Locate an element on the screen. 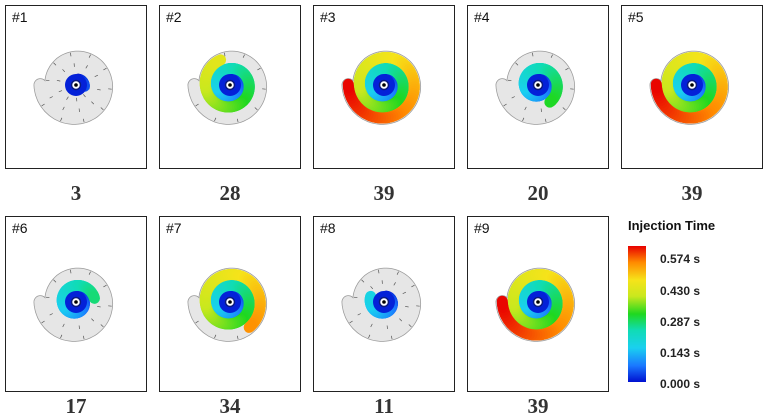  panel-8: #8 is located at coordinates (384, 304).